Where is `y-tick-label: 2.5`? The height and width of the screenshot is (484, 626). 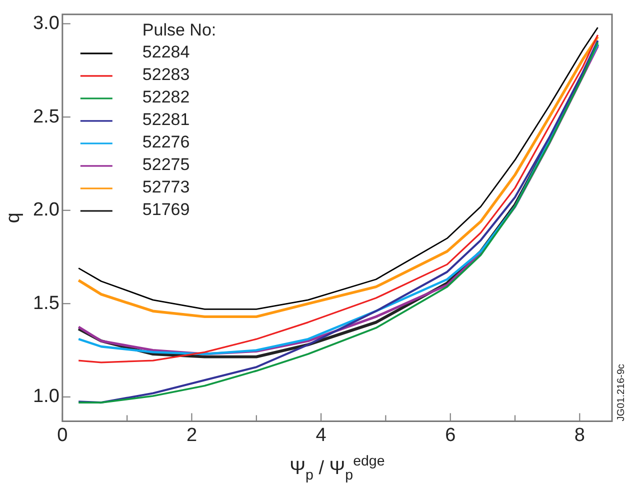
y-tick-label: 2.5 is located at coordinates (46, 117).